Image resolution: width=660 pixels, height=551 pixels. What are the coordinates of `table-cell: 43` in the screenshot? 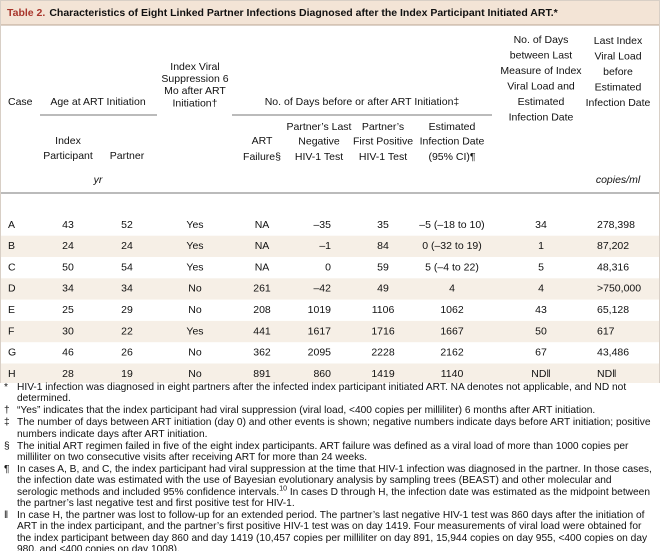 It's located at (68, 225).